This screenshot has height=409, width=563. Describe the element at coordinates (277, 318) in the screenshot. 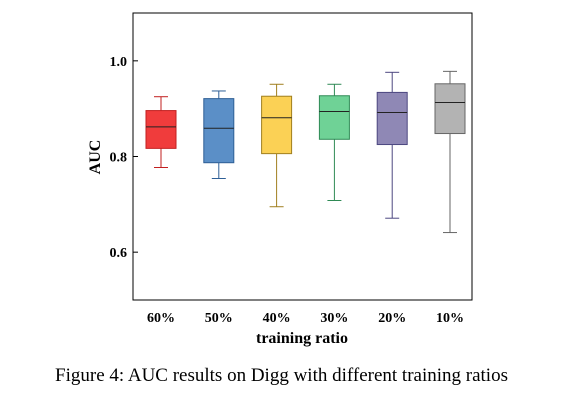

I see `x-tick-label: 40%` at that location.